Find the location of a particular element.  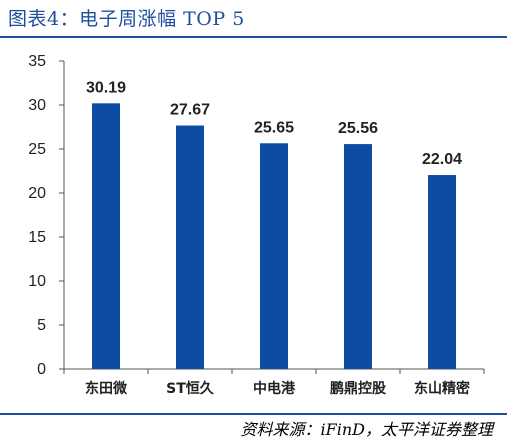

value-label-3: 25.65 is located at coordinates (274, 127).